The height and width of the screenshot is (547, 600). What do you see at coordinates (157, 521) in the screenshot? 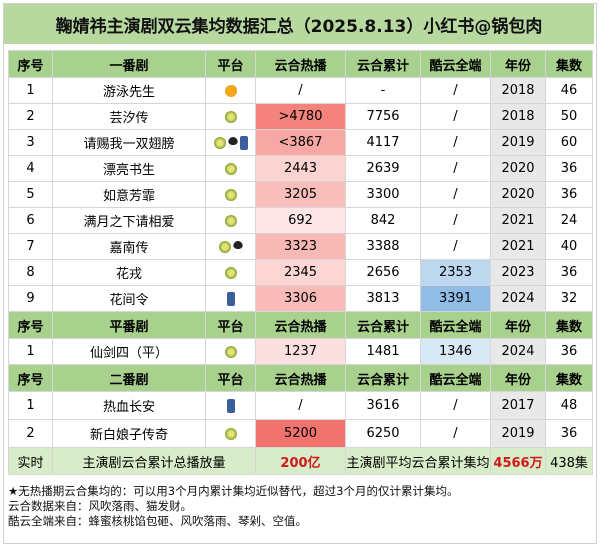
I see `note-line: 酷云全端来自：蜂蜜核桃馅包砸、风吹落雨、琴剁、空值。` at bounding box center [157, 521].